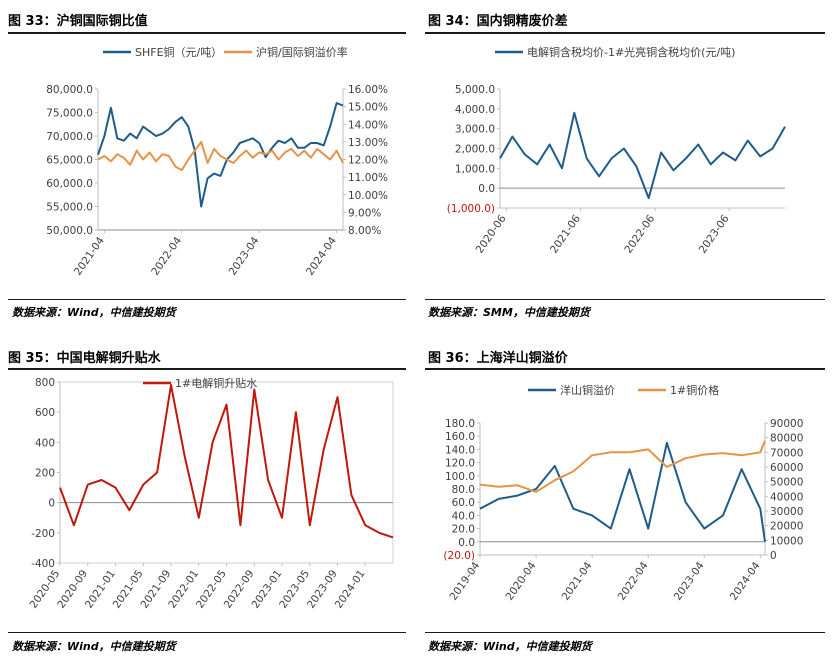  What do you see at coordinates (43, 534) in the screenshot?
I see `y-tick-label: -200` at bounding box center [43, 534].